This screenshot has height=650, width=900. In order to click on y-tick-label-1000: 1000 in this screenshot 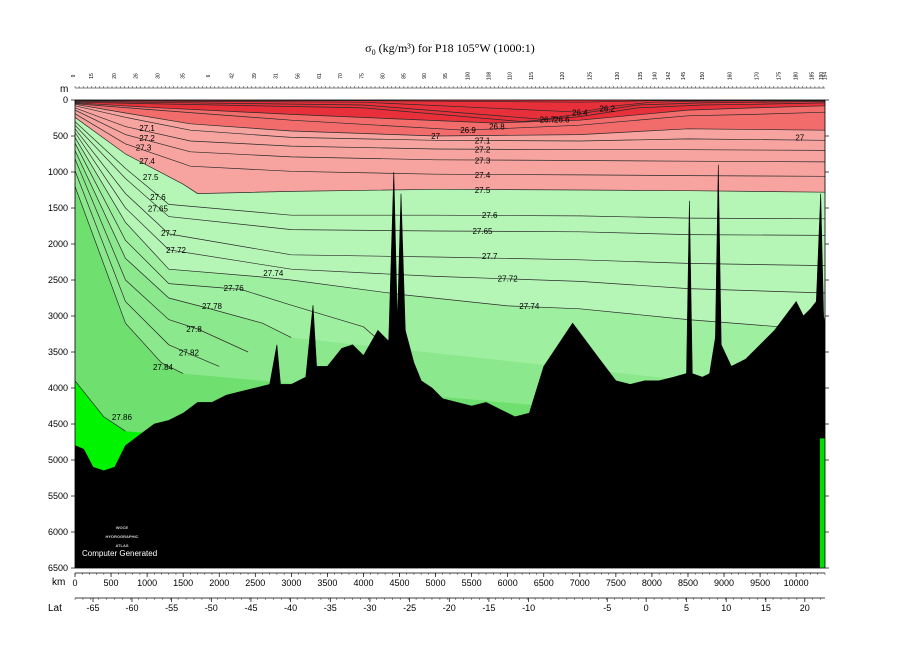, I will do `click(58, 172)`.